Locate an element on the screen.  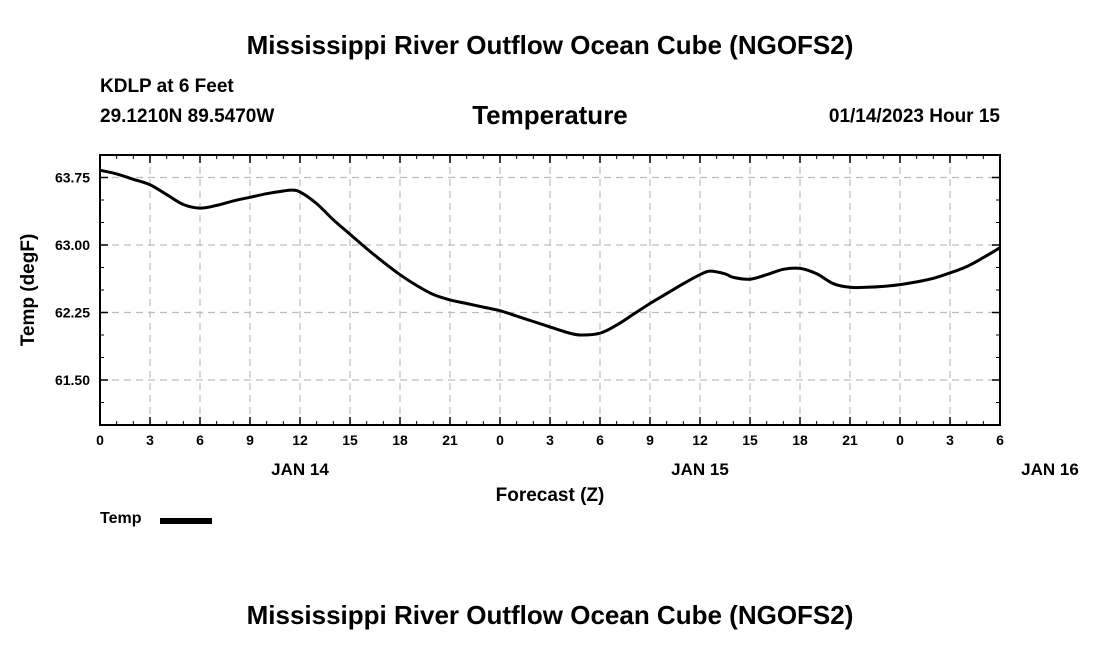
y-axis-title: Temp (degF) is located at coordinates (28, 290).